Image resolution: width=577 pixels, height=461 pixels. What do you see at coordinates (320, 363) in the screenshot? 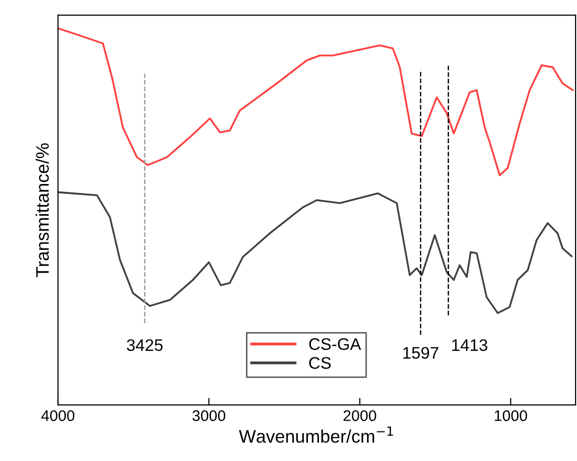
I see `legend-label: CS` at bounding box center [320, 363].